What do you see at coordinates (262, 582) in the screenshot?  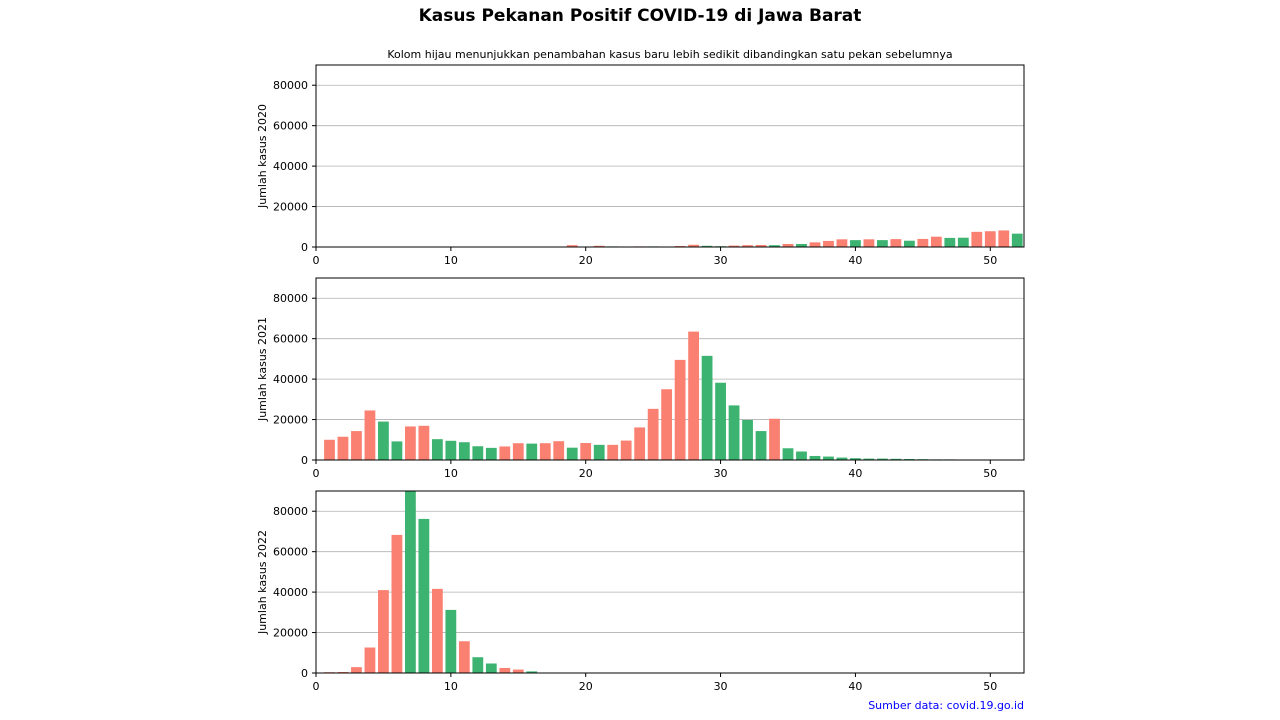 I see `y-axis-label: Jumlah kasus 2022` at bounding box center [262, 582].